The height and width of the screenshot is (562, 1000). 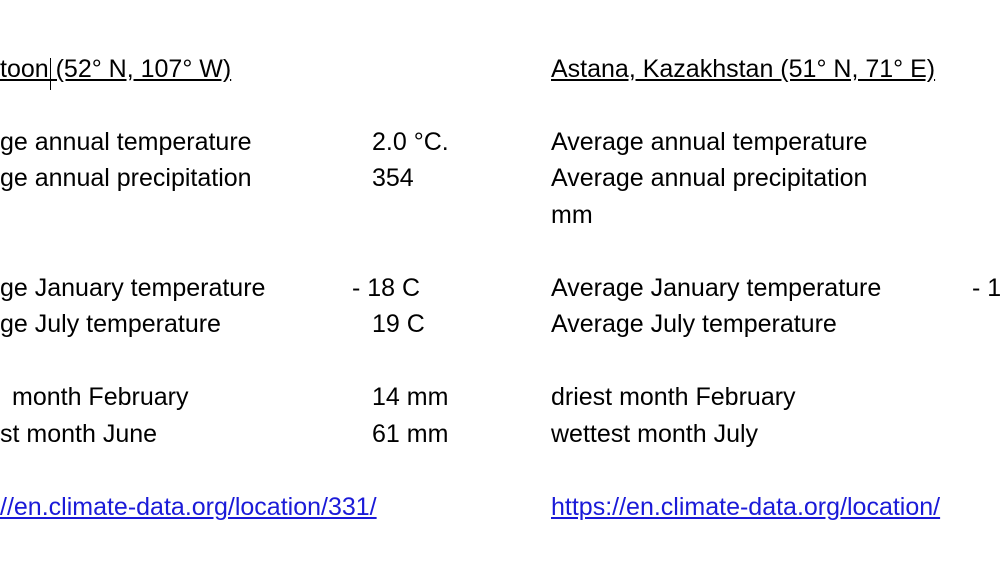 I want to click on label: ge annual precipitation, so click(x=126, y=178).